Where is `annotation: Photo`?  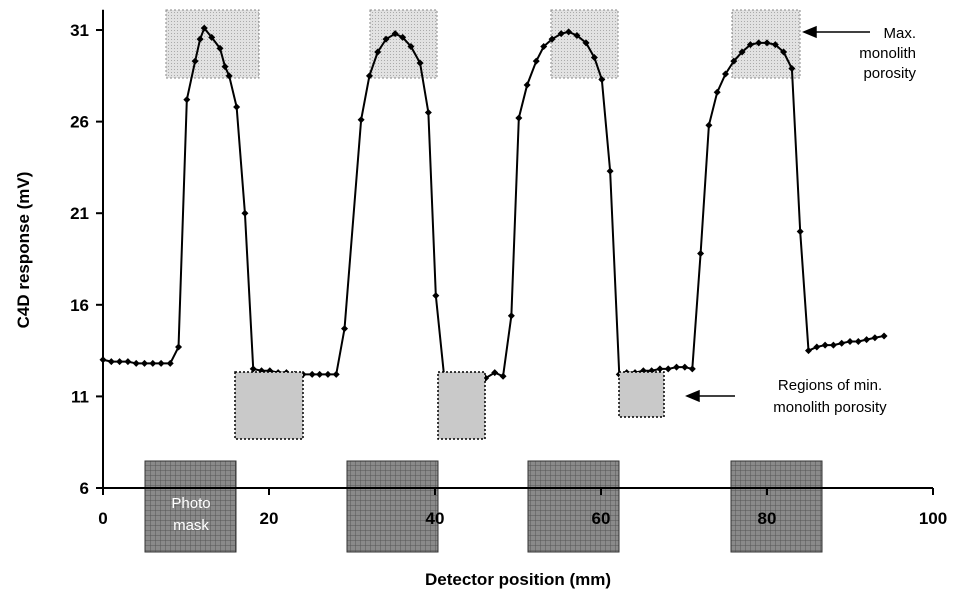
annotation: Photo is located at coordinates (190, 503).